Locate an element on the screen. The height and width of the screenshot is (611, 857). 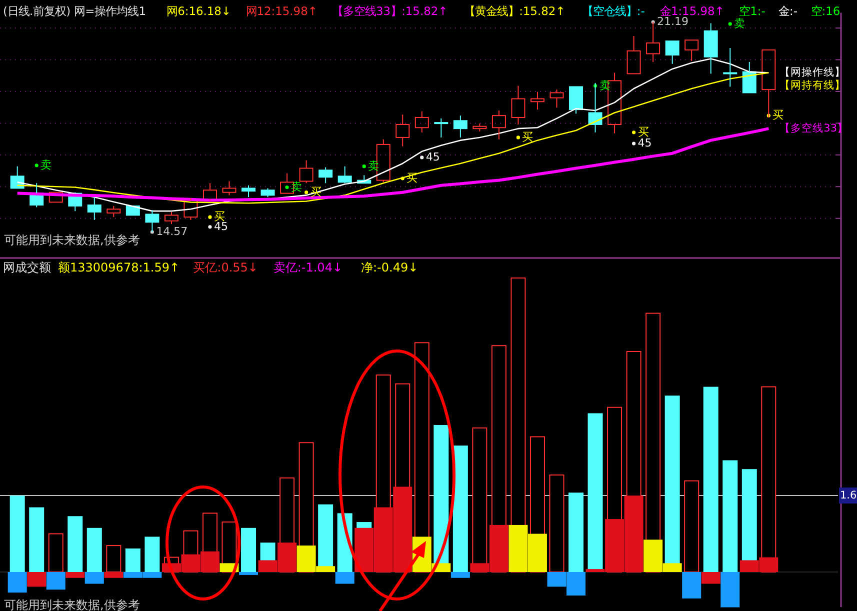
text: 网6:16.18↓ is located at coordinates (198, 11).